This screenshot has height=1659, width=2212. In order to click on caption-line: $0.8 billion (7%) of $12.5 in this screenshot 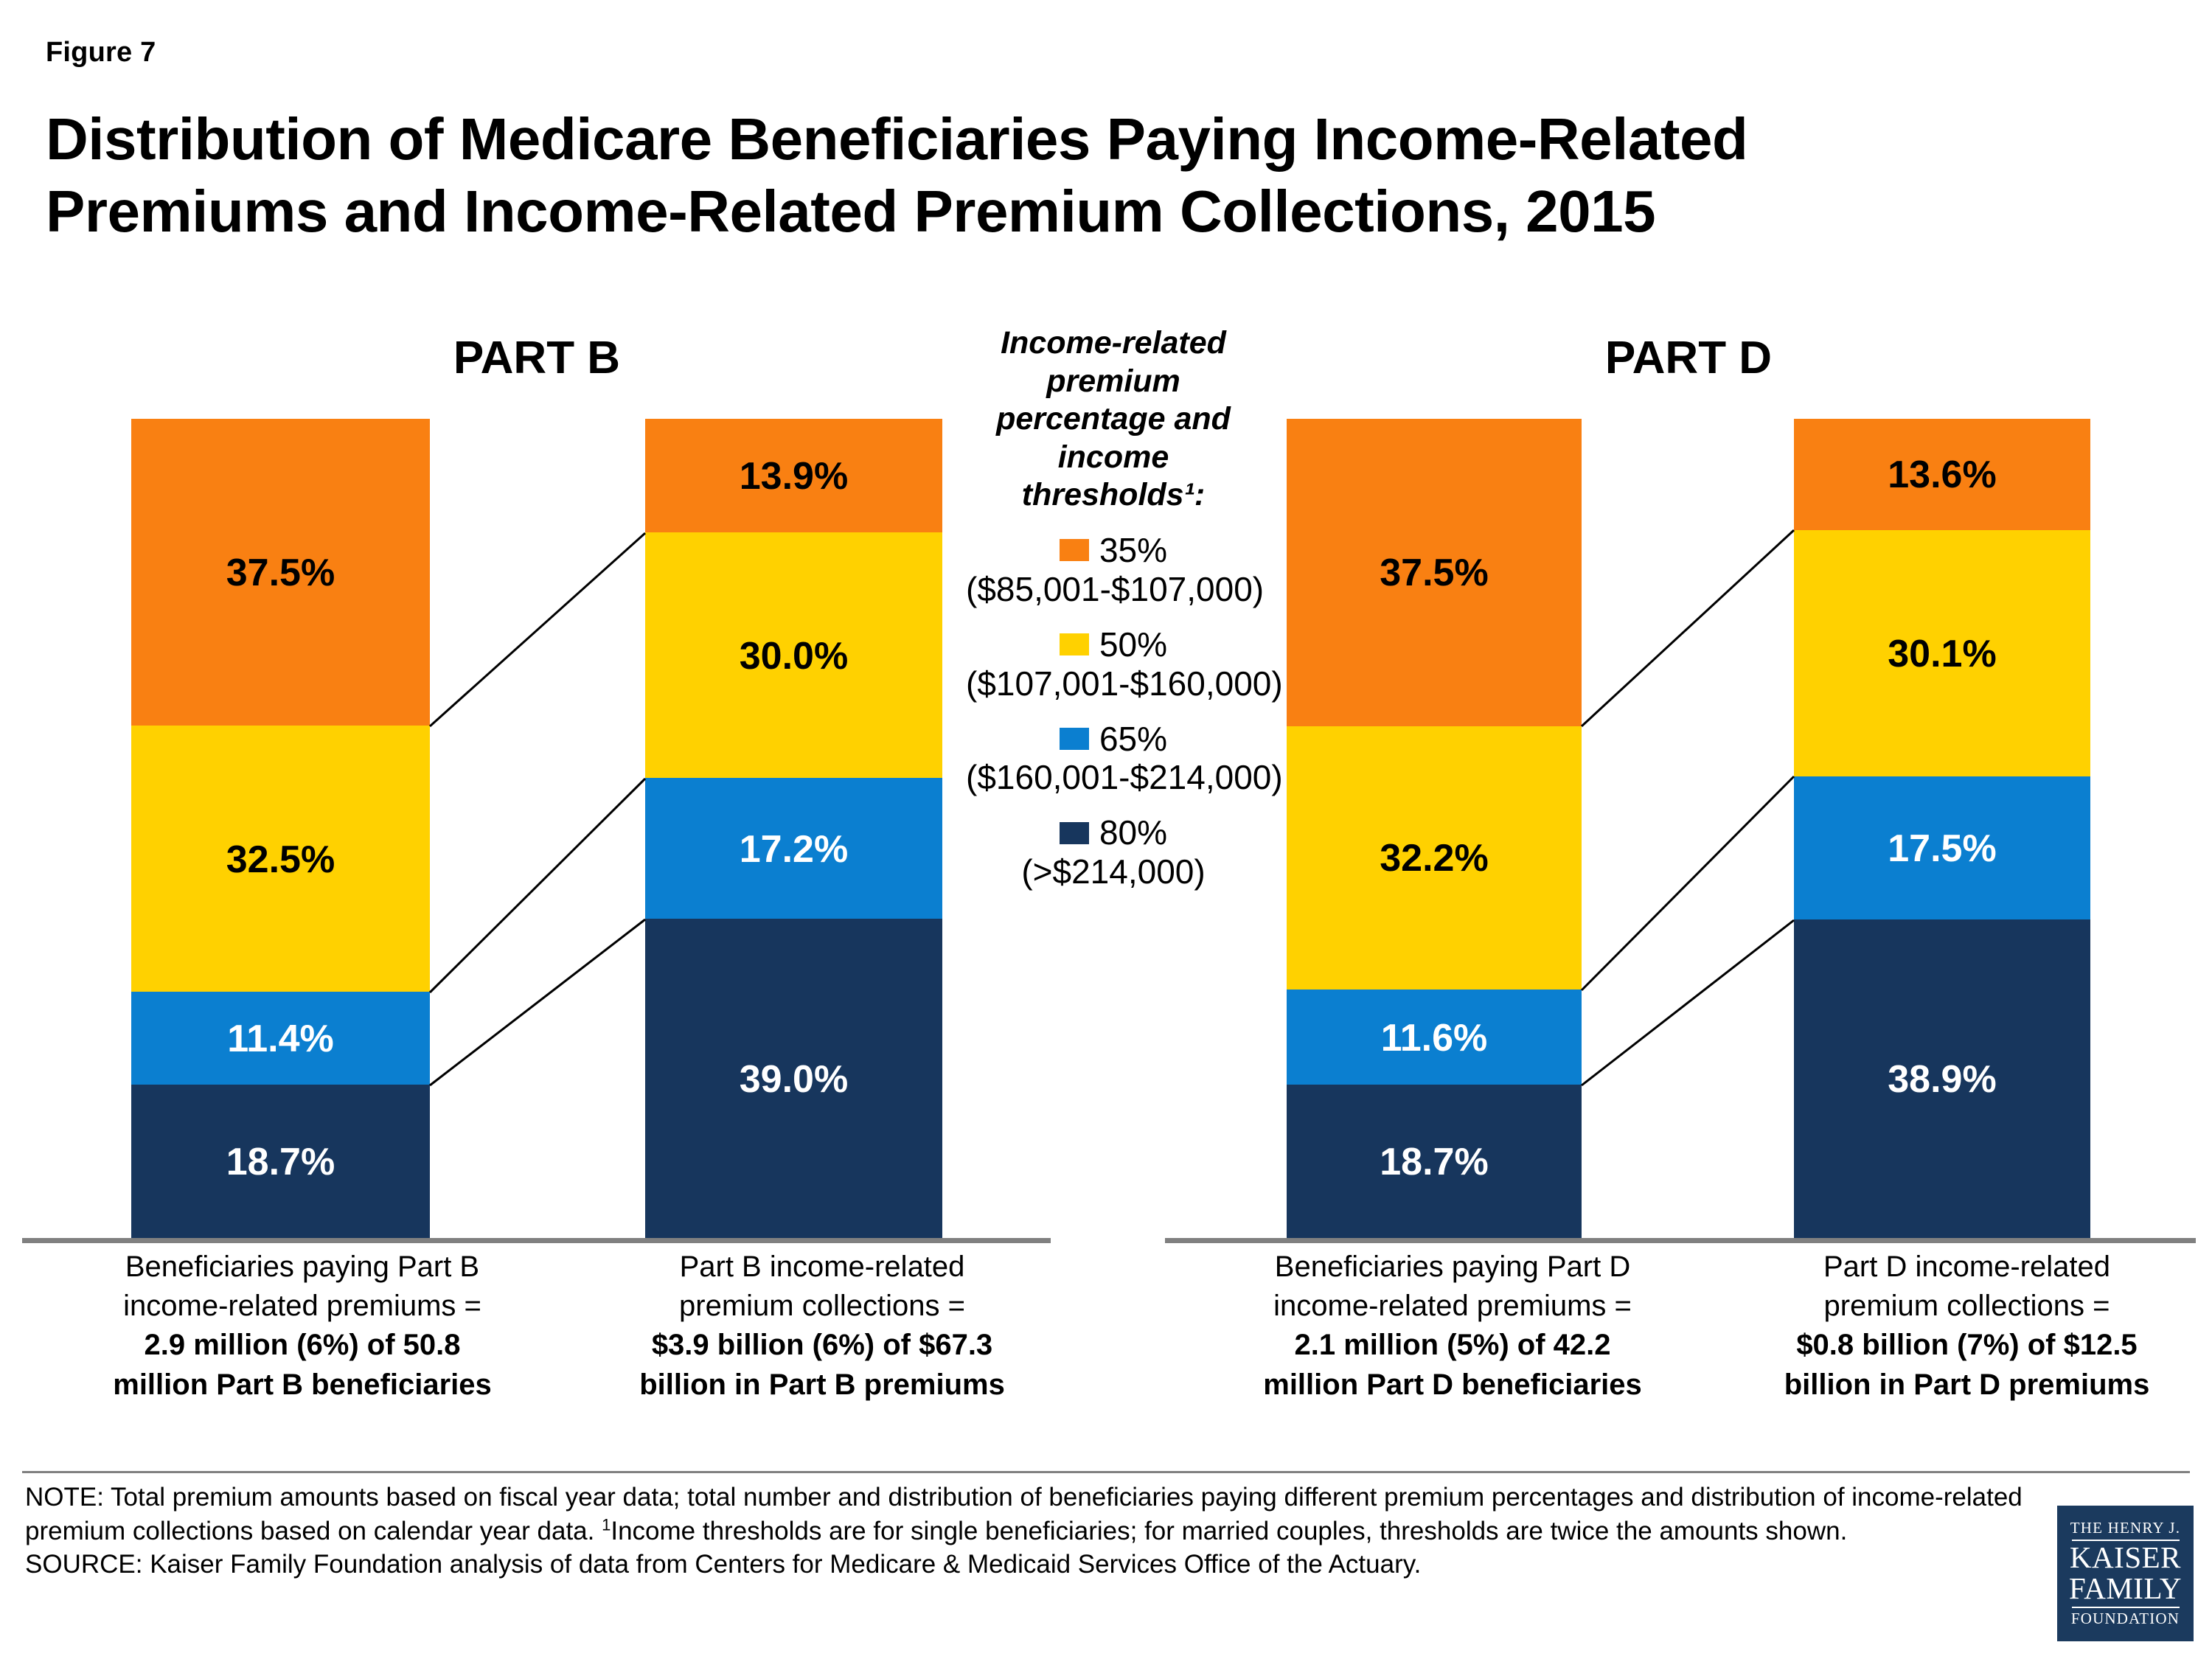, I will do `click(1967, 1345)`.